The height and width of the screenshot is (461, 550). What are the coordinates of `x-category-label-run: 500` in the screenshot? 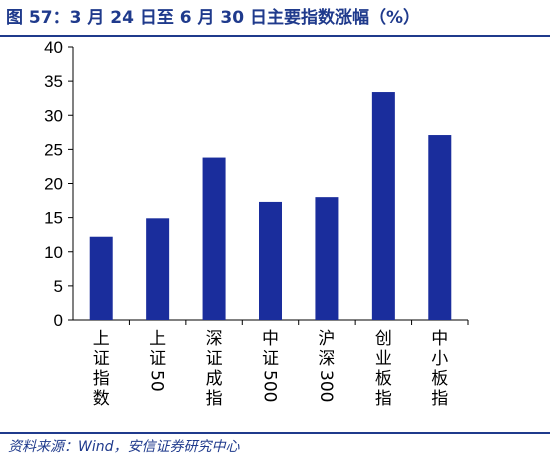 It's located at (270, 386).